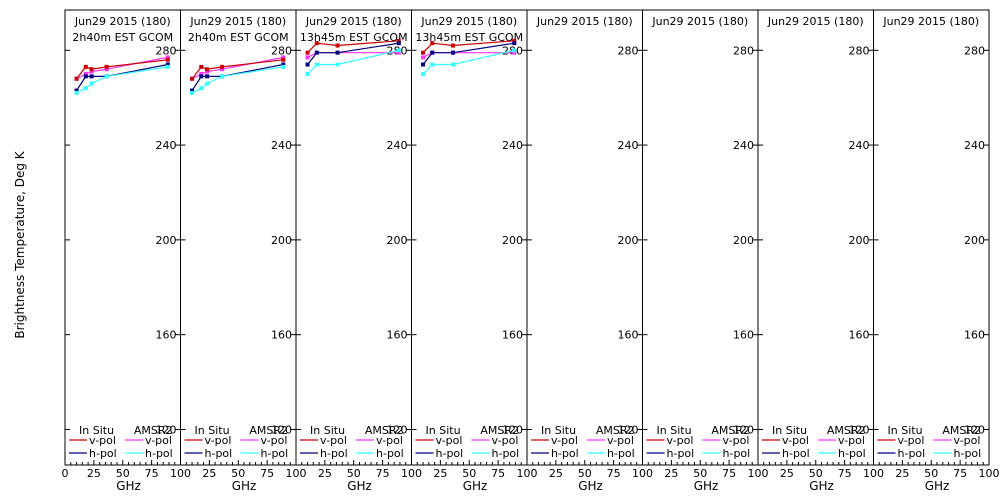  I want to click on y-axis-label: Brightness Temperature, Deg K, so click(20, 244).